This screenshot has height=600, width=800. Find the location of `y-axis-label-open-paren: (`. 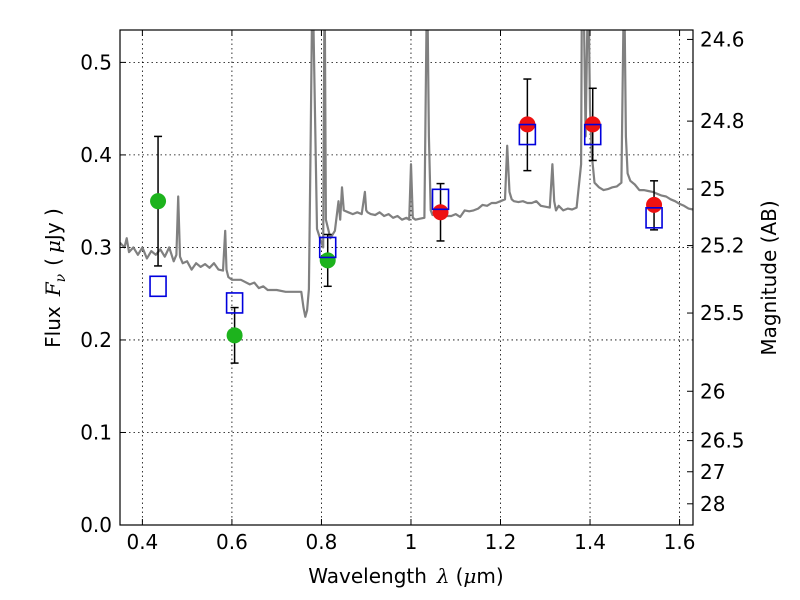

y-axis-label-open-paren: ( is located at coordinates (53, 262).